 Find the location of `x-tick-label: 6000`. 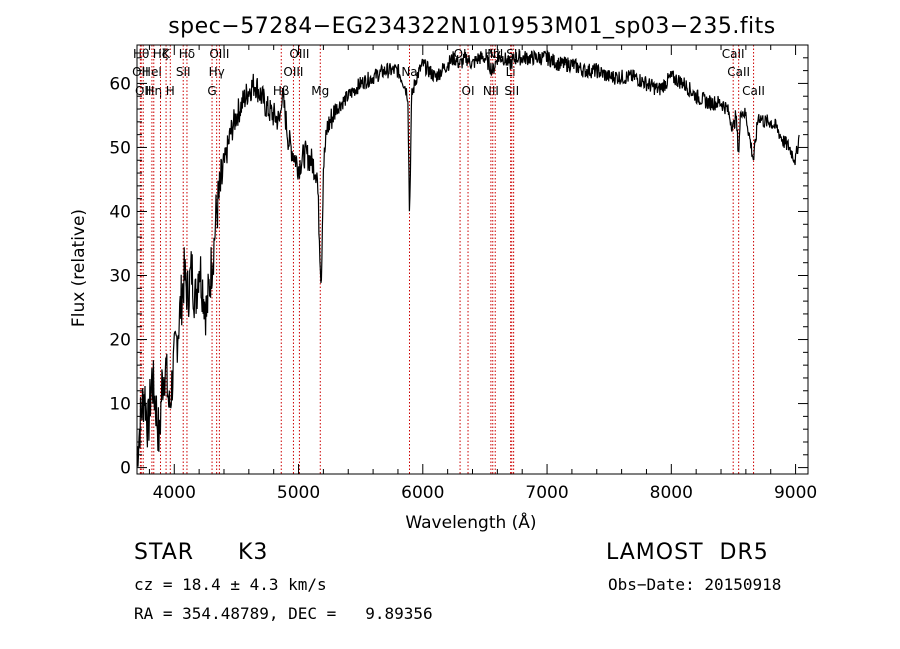

x-tick-label: 6000 is located at coordinates (422, 493).